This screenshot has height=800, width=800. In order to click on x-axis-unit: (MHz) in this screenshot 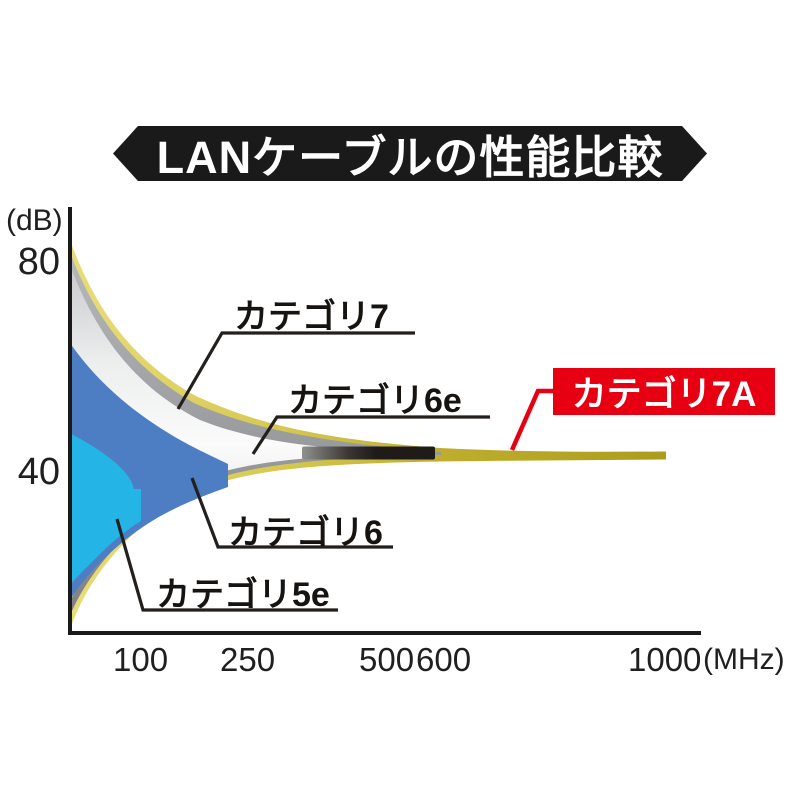, I will do `click(744, 659)`.